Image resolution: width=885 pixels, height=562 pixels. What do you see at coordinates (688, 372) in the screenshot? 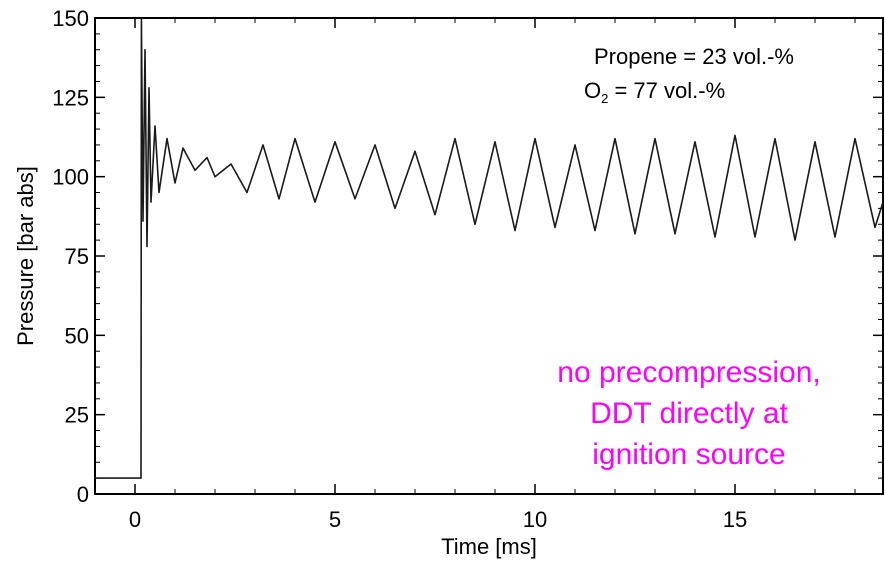
I see `note-line: no precompression,` at bounding box center [688, 372].